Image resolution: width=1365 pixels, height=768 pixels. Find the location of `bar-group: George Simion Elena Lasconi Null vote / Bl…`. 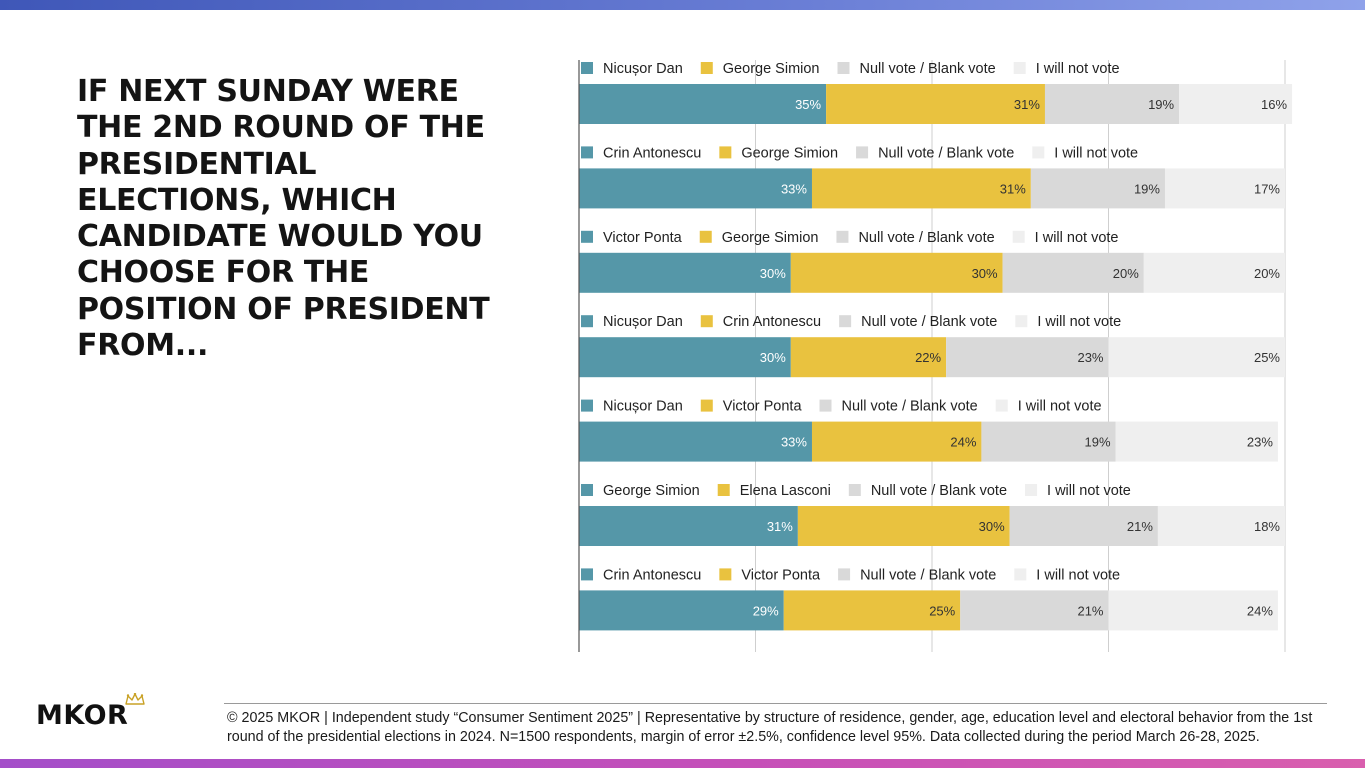

bar-group: George Simion Elena Lasconi Null vote / Bl… is located at coordinates (932, 514).